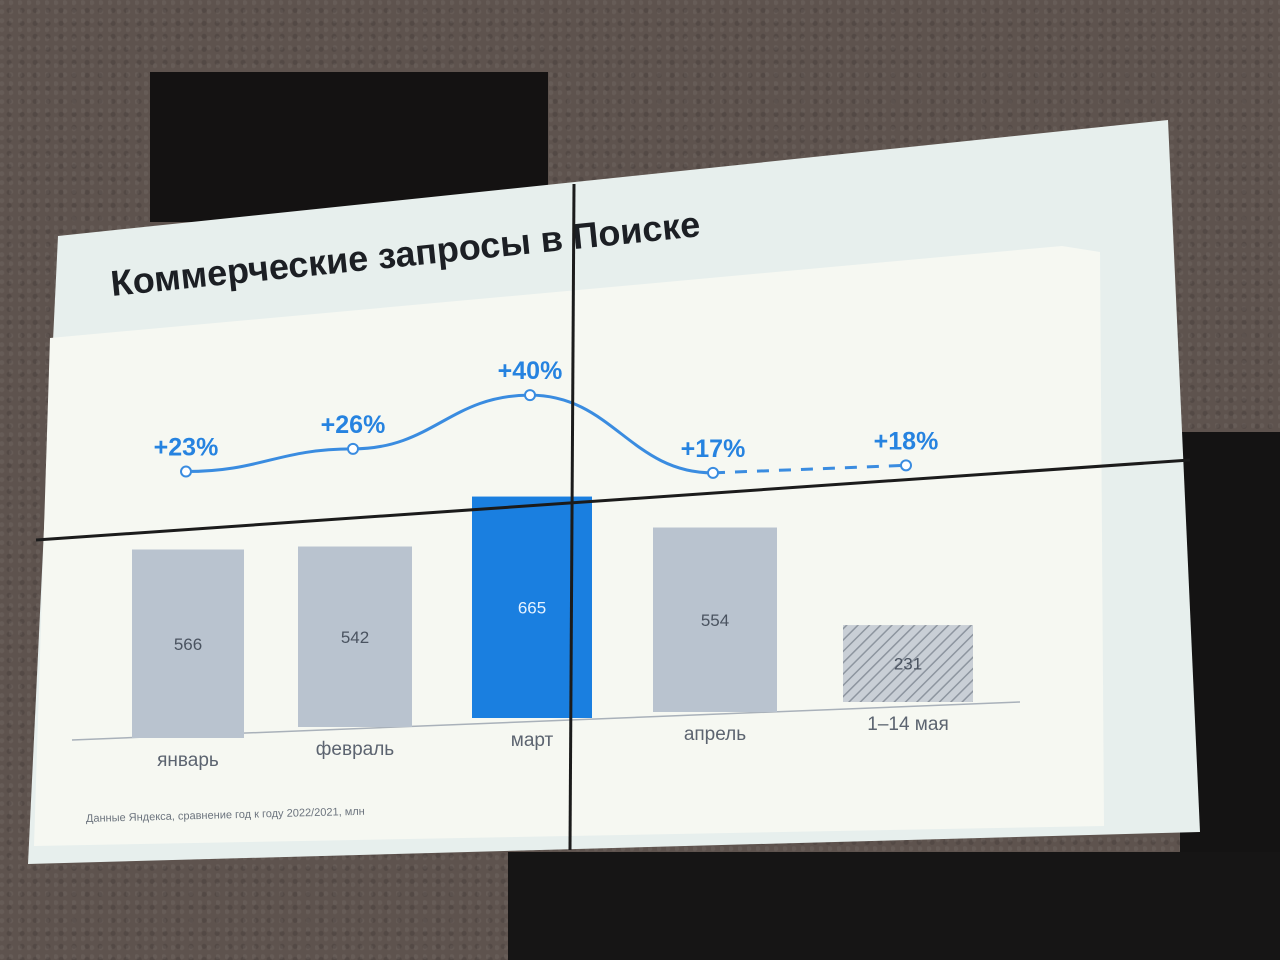 This screenshot has width=1280, height=960. What do you see at coordinates (907, 724) in the screenshot?
I see `category-label-5: 1–14 мая` at bounding box center [907, 724].